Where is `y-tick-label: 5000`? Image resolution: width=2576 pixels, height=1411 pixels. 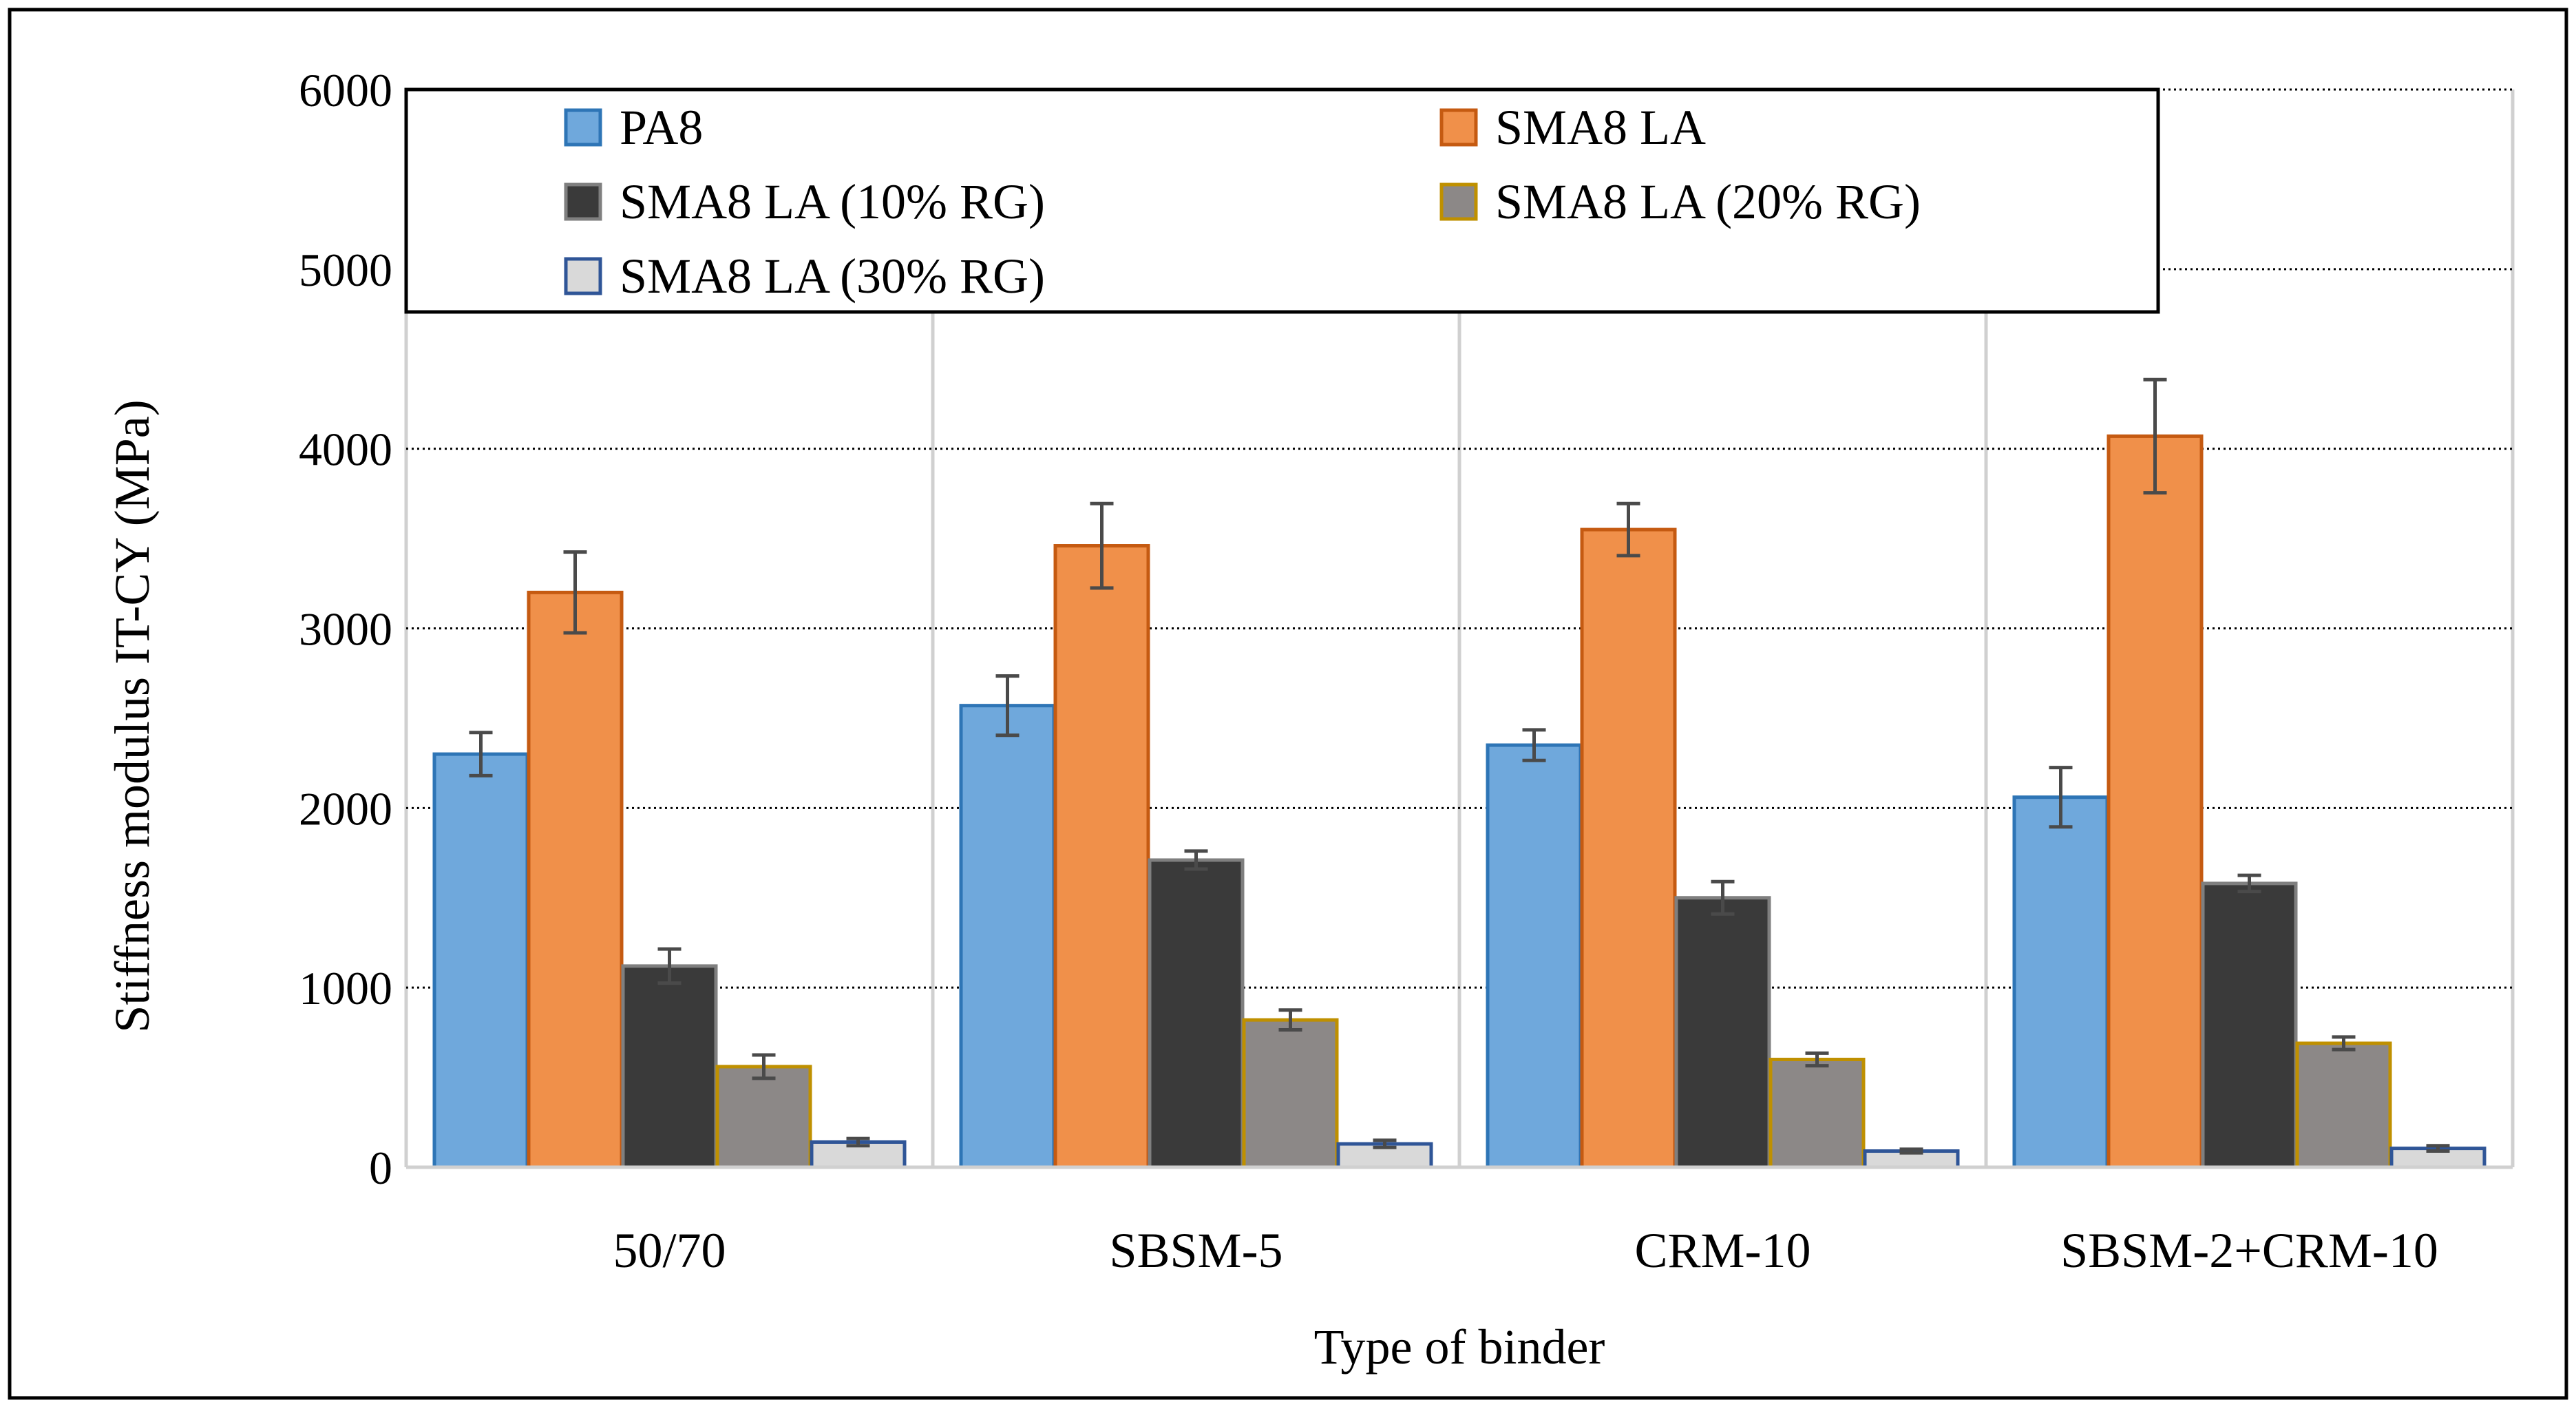
y-tick-label: 5000 is located at coordinates (346, 270).